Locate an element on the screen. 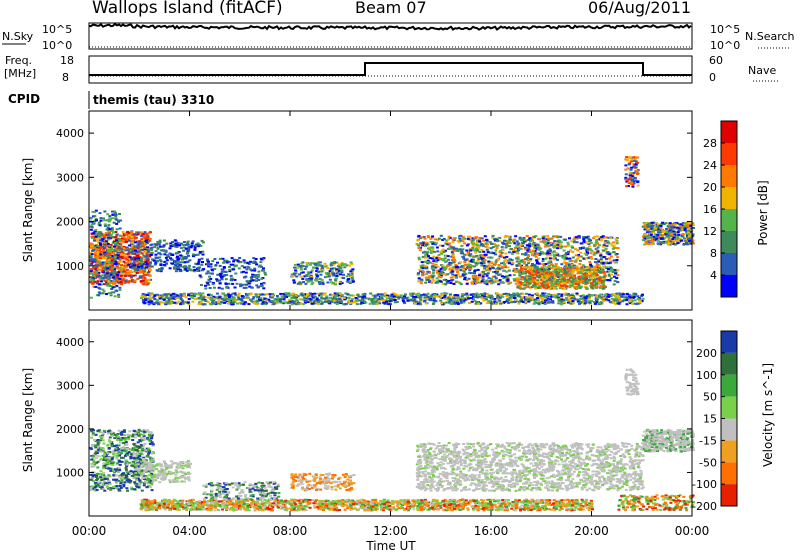  nsky-panel-frame is located at coordinates (390, 36).